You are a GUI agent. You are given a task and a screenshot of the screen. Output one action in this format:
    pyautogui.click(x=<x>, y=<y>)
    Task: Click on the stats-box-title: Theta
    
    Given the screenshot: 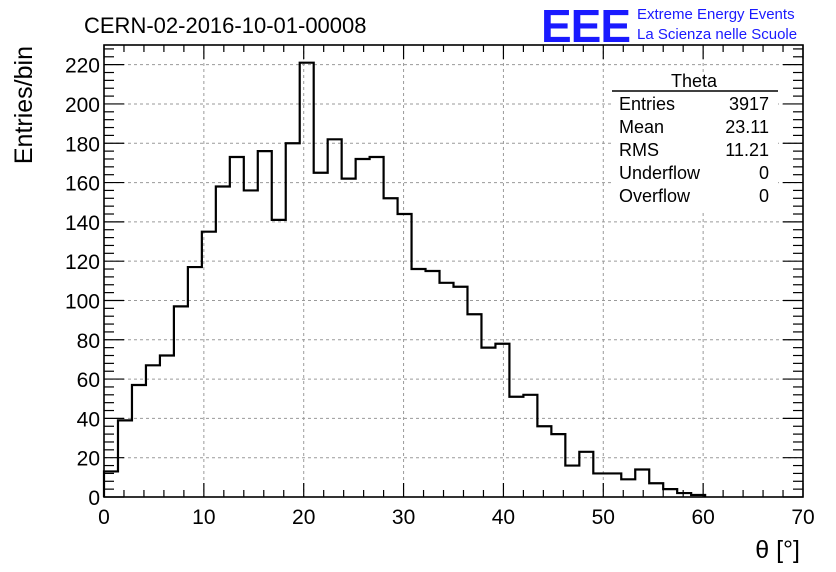 What is the action you would take?
    pyautogui.click(x=694, y=81)
    